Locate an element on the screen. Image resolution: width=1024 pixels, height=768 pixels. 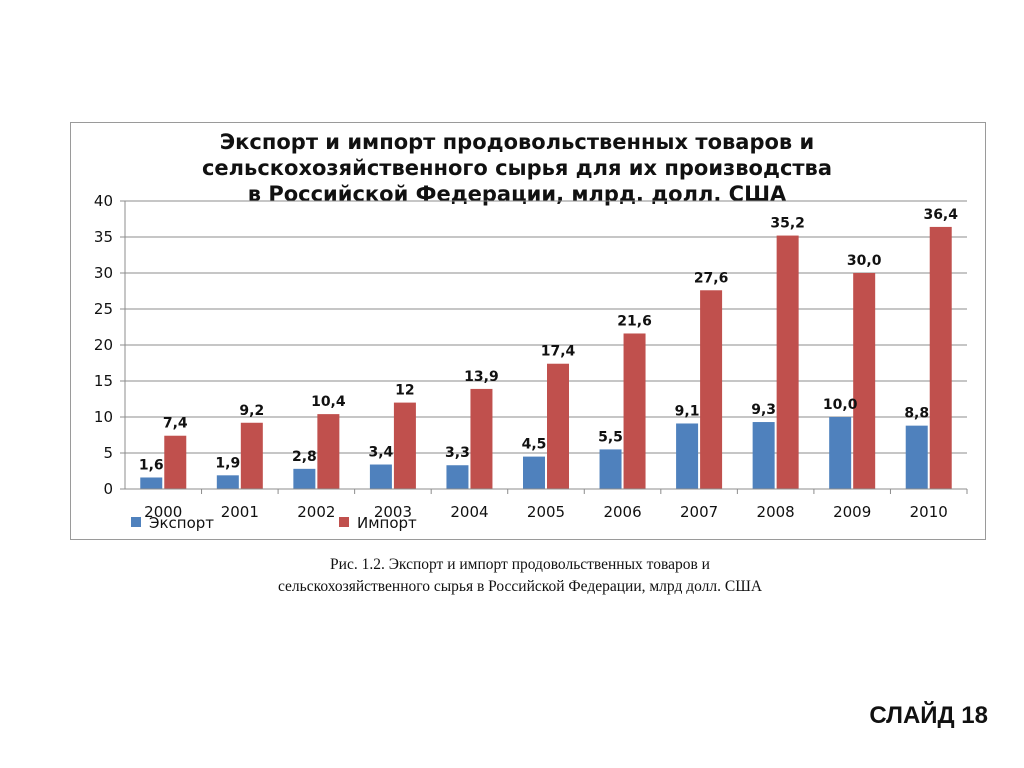
x-tick-label: 2005 is located at coordinates (546, 512).